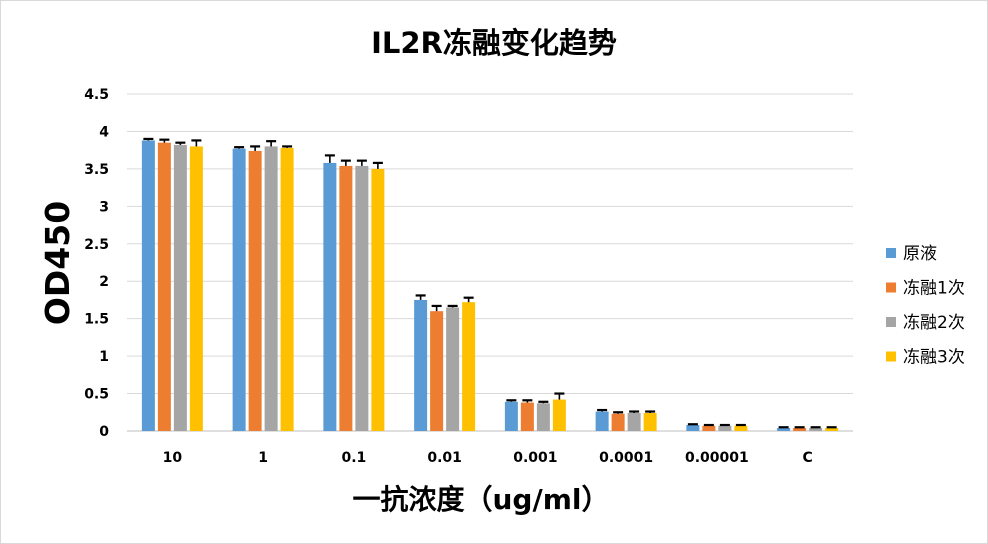 This screenshot has width=988, height=544. I want to click on x-axis-label: 一抗浓度（ug/ml）, so click(481, 499).